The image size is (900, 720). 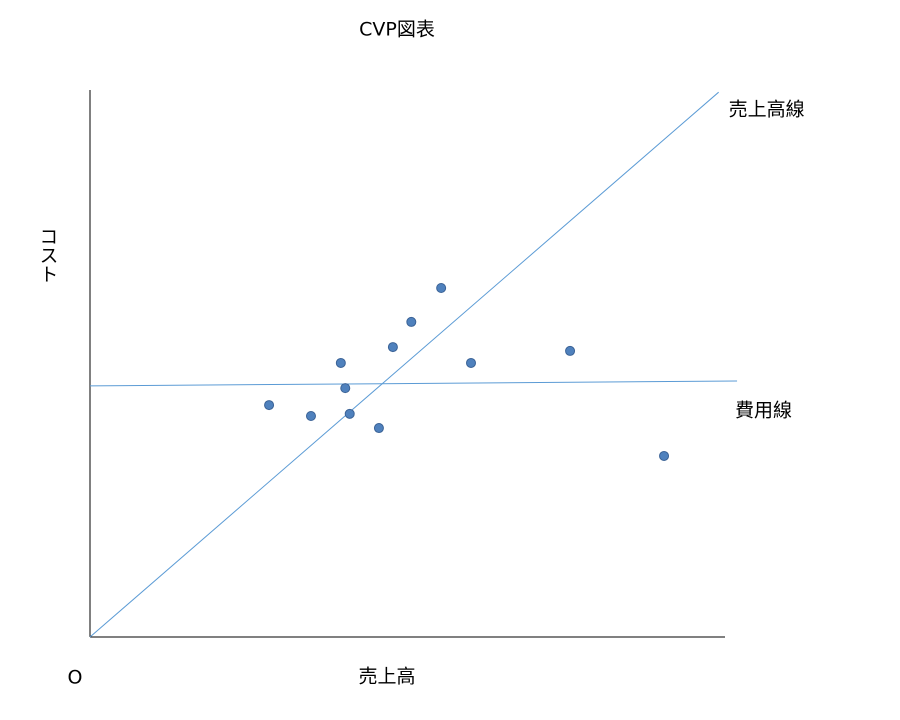 What do you see at coordinates (763, 411) in the screenshot?
I see `line-label: 費用線` at bounding box center [763, 411].